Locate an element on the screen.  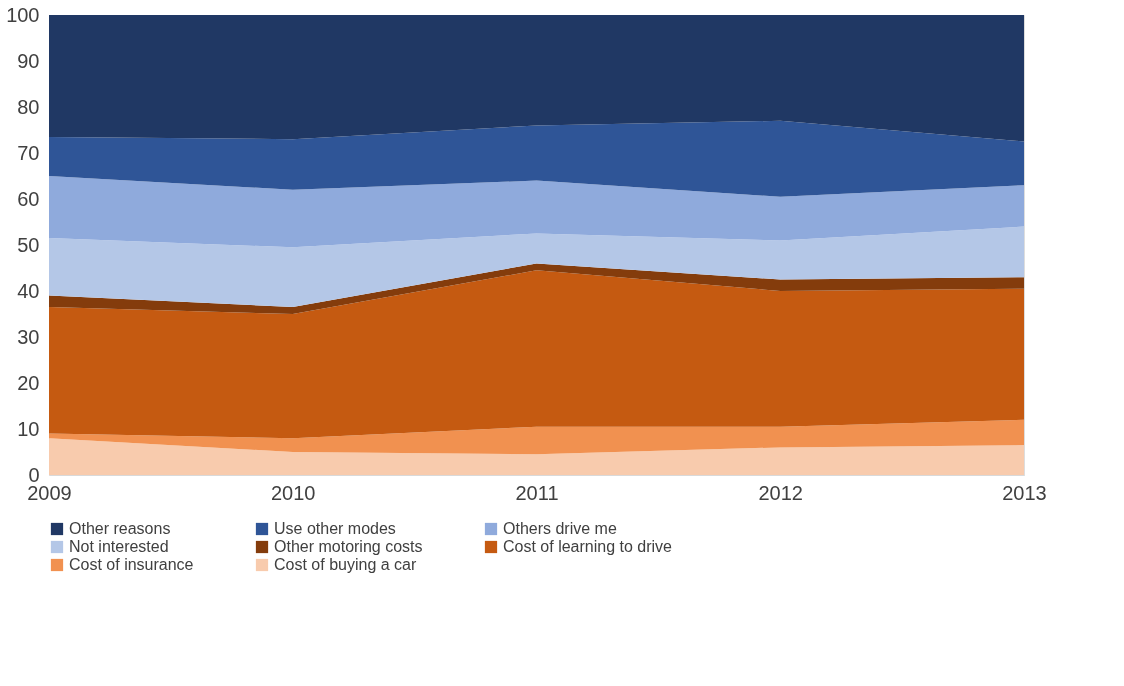
legend-label: Other reasons is located at coordinates (120, 528).